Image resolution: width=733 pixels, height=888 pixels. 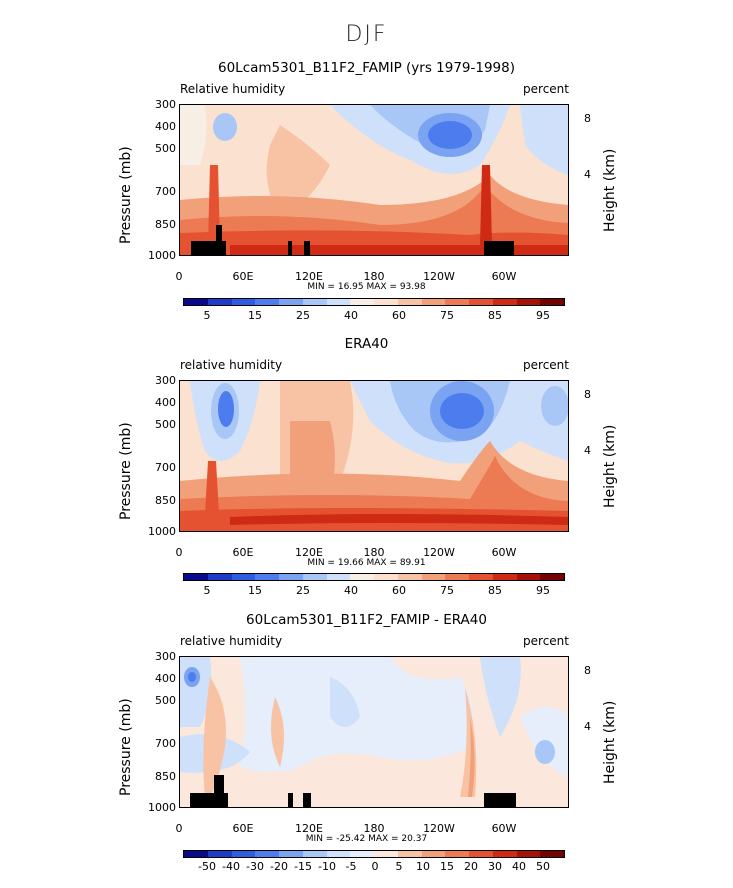 I want to click on colorbar-label: 95, so click(x=543, y=590).